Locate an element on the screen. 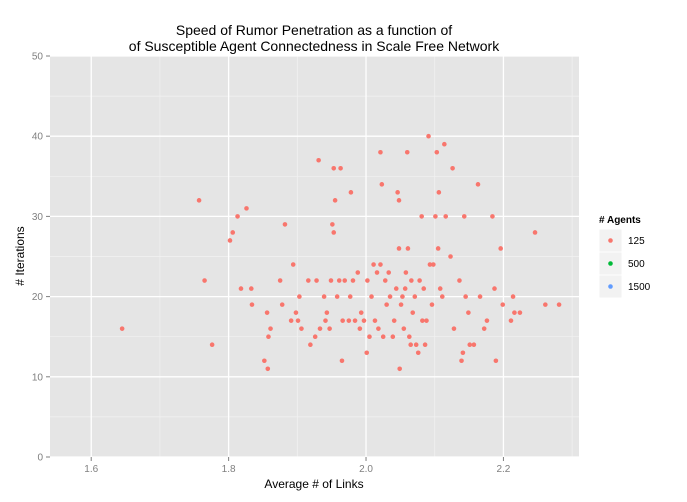 This screenshot has width=687, height=502. x-axis-title: Average # of Links is located at coordinates (313, 484).